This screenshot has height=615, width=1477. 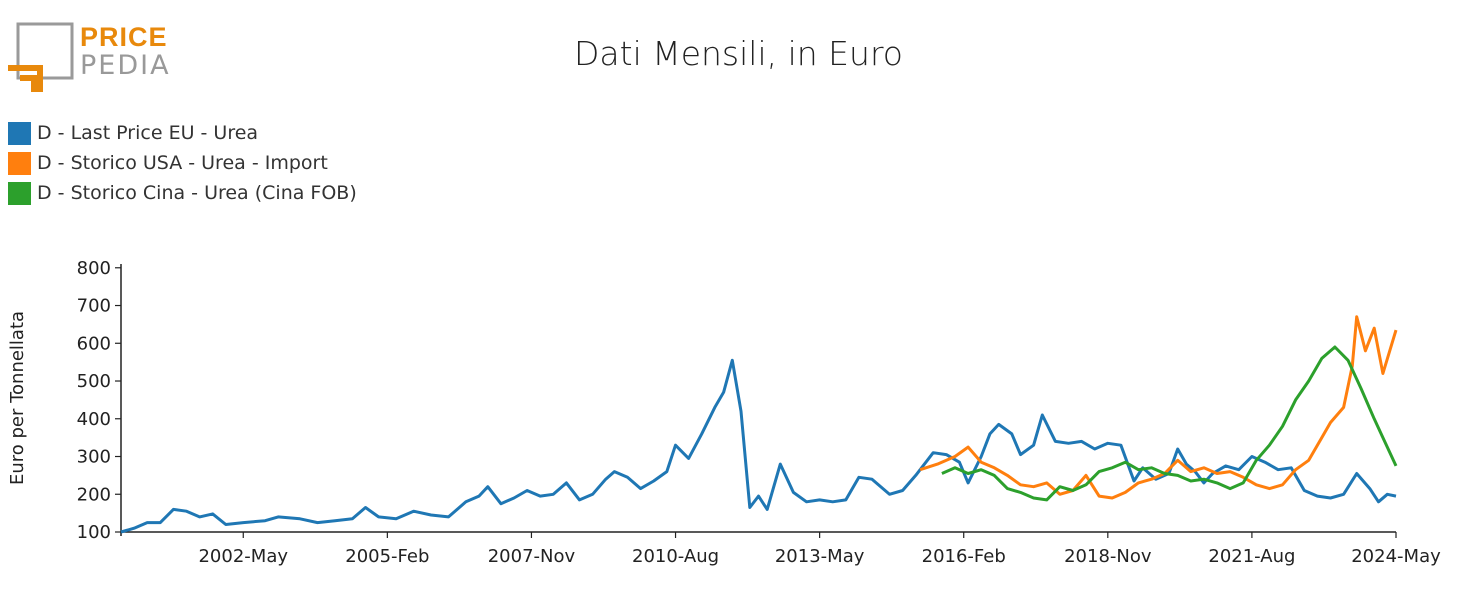 What do you see at coordinates (94, 419) in the screenshot?
I see `y-tick-label: 400` at bounding box center [94, 419].